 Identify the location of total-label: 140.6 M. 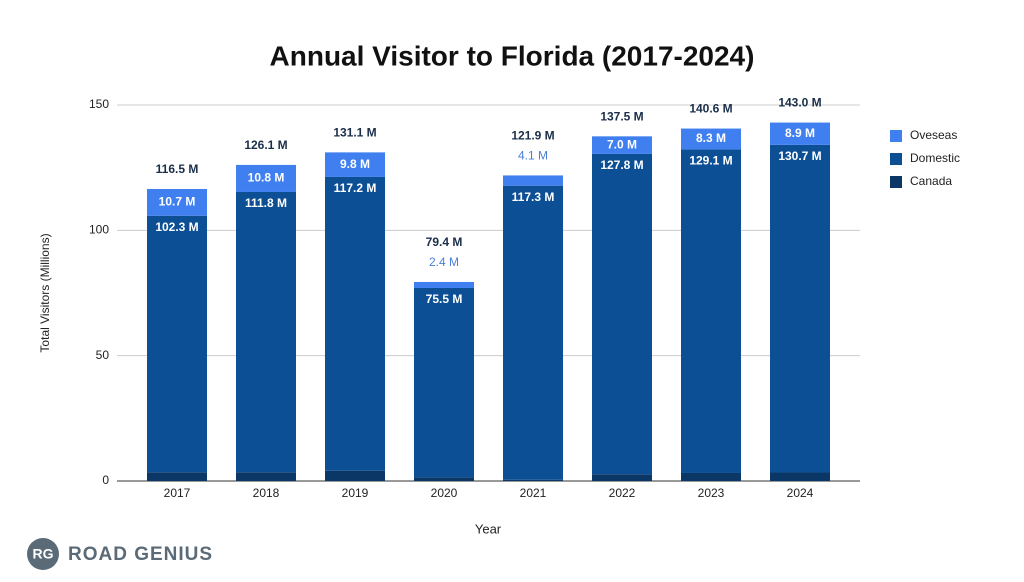
(710, 109).